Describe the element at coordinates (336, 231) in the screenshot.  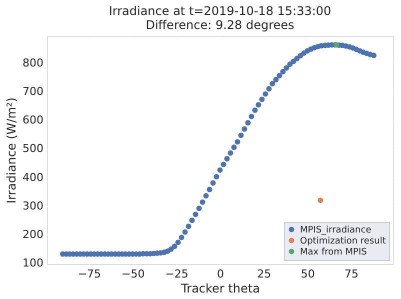
I see `legend-label: MPIS_irradiance` at that location.